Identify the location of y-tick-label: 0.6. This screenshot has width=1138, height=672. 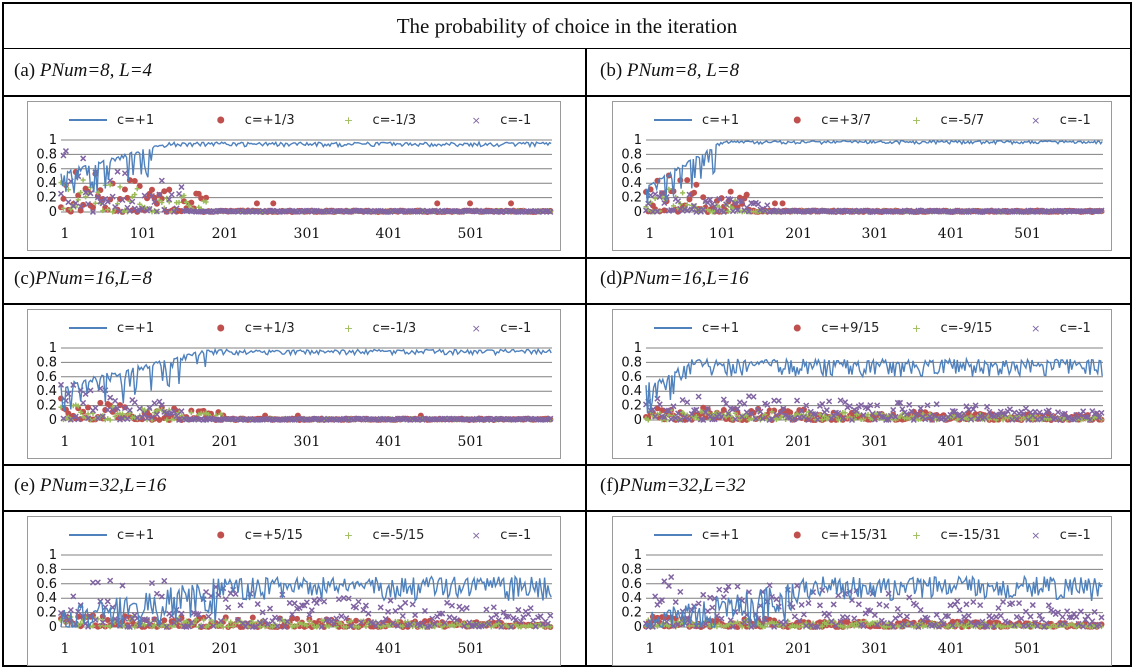
(46, 169).